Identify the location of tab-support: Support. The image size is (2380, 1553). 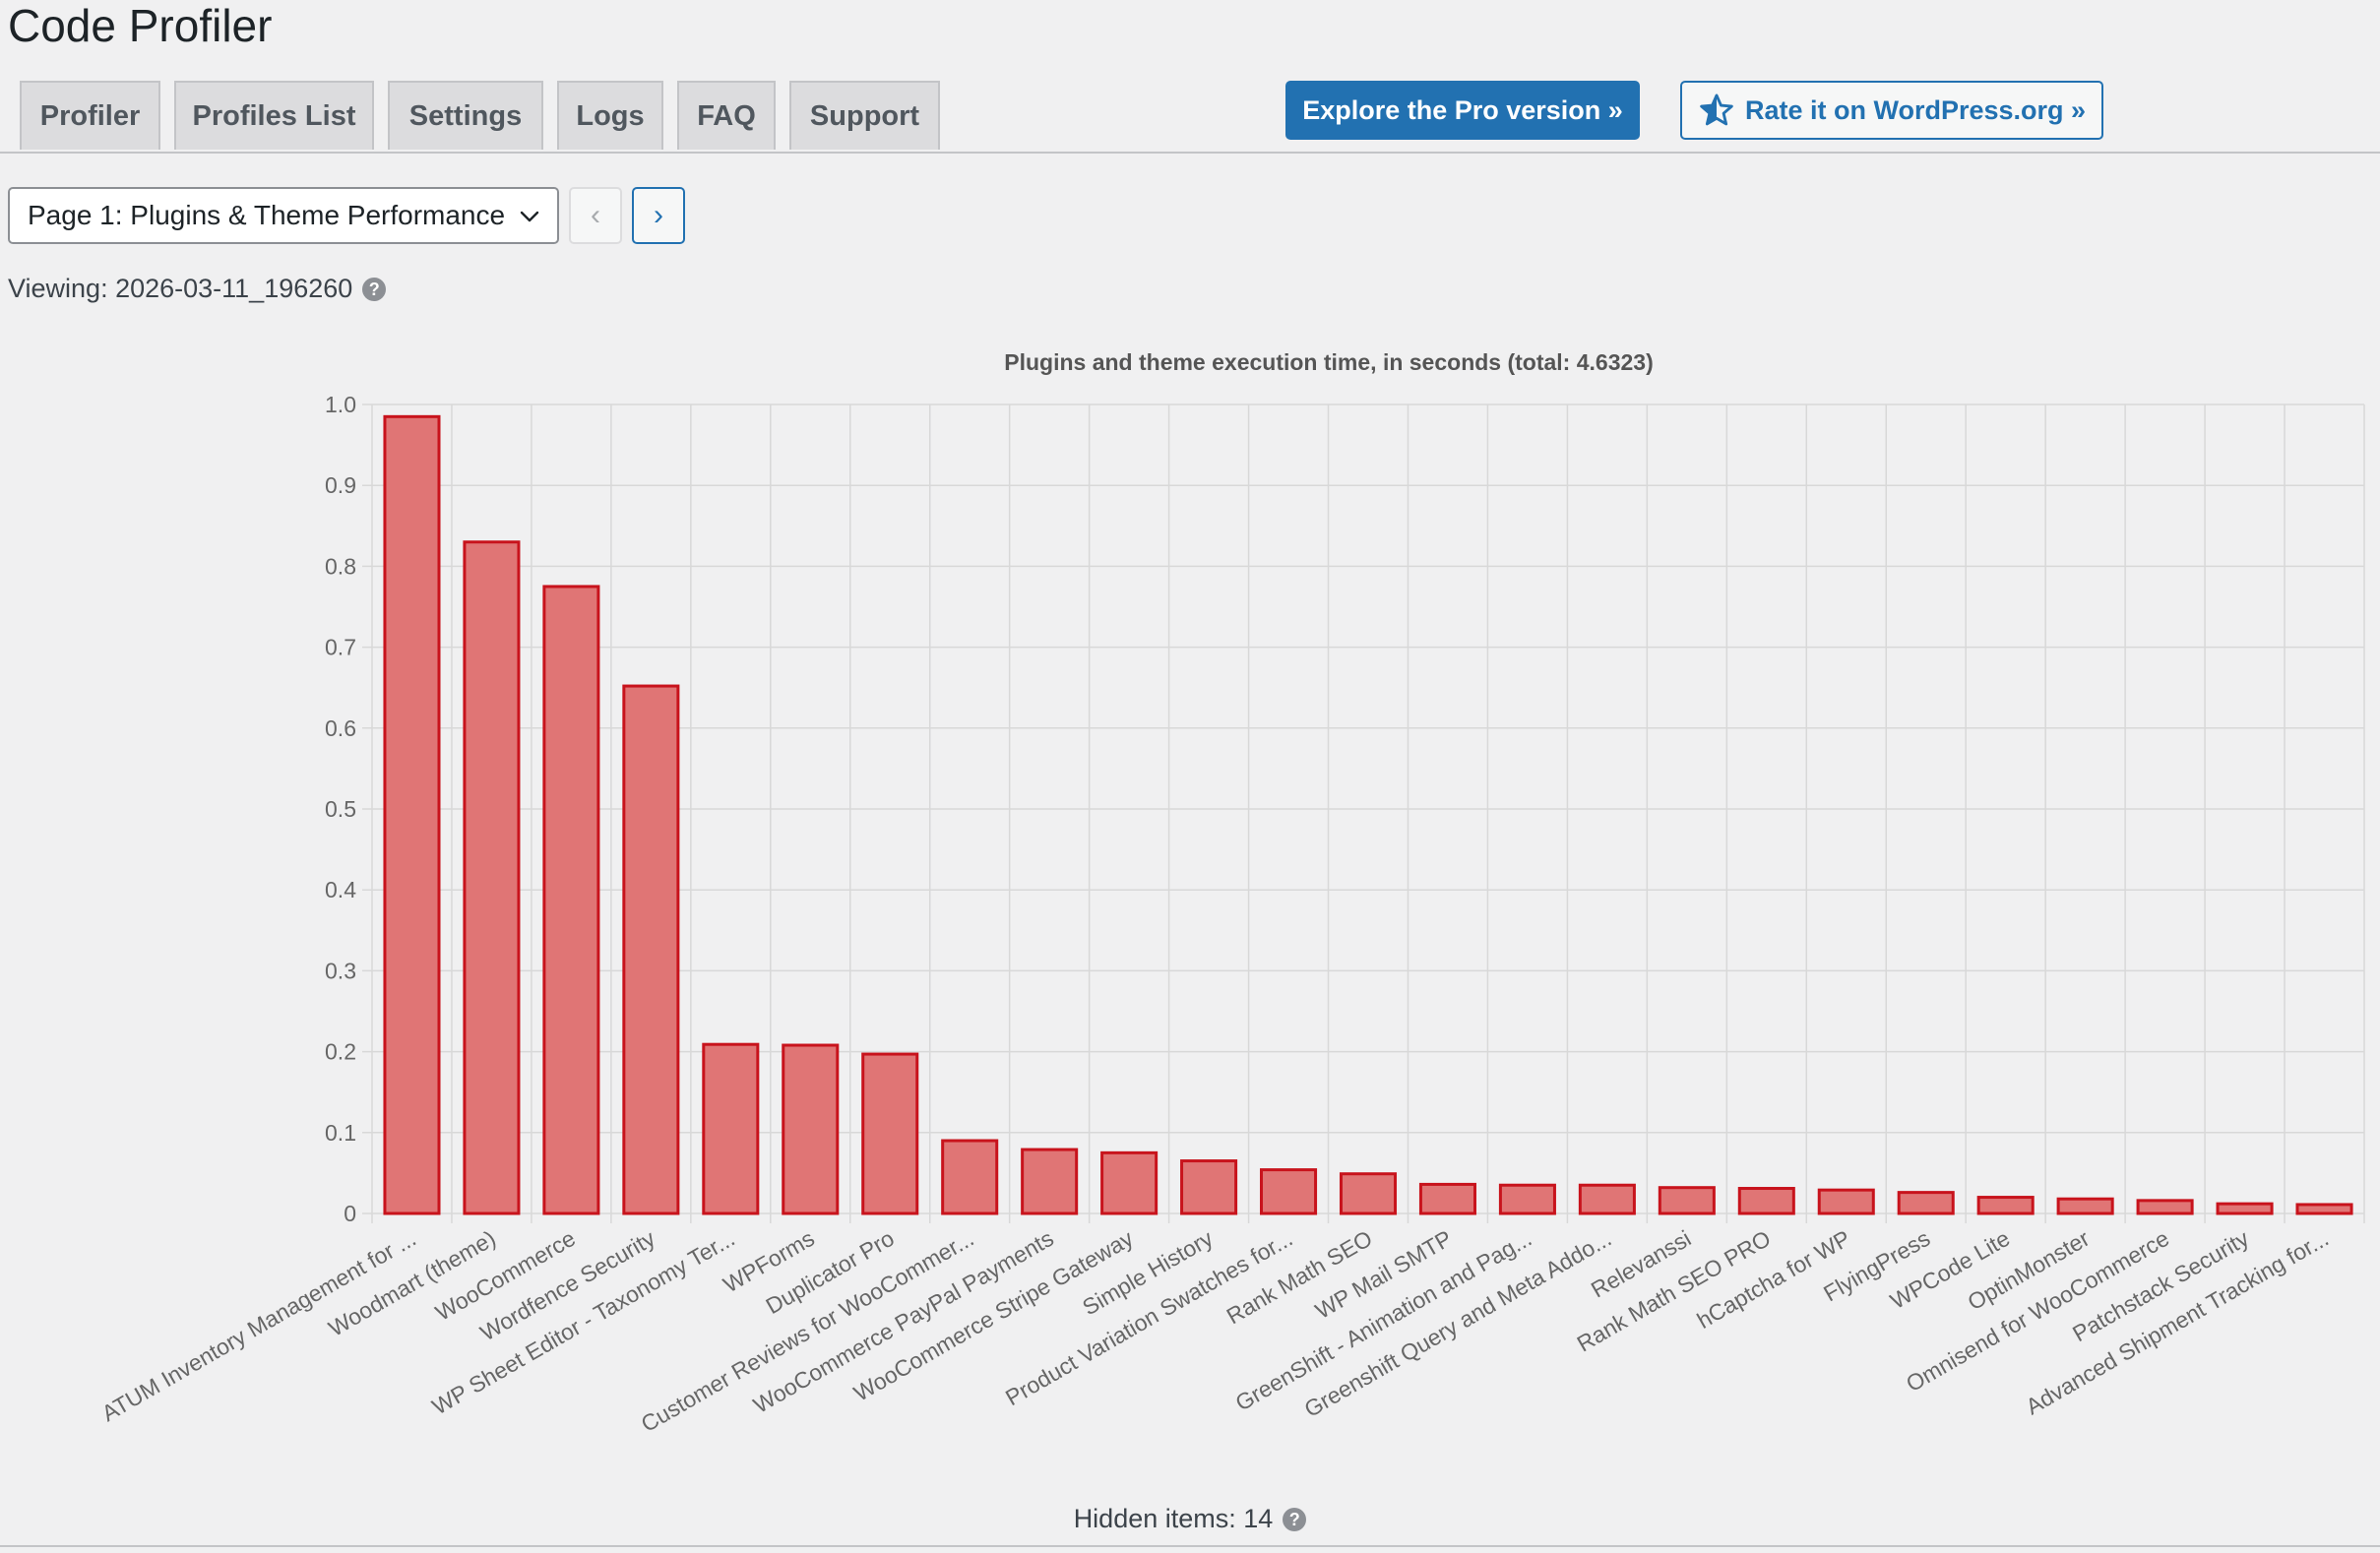
(864, 115).